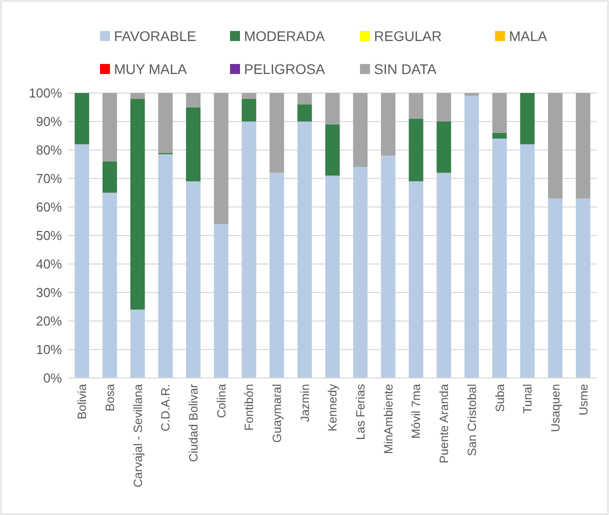 The height and width of the screenshot is (515, 609). I want to click on y-tick-label: 20%, so click(49, 321).